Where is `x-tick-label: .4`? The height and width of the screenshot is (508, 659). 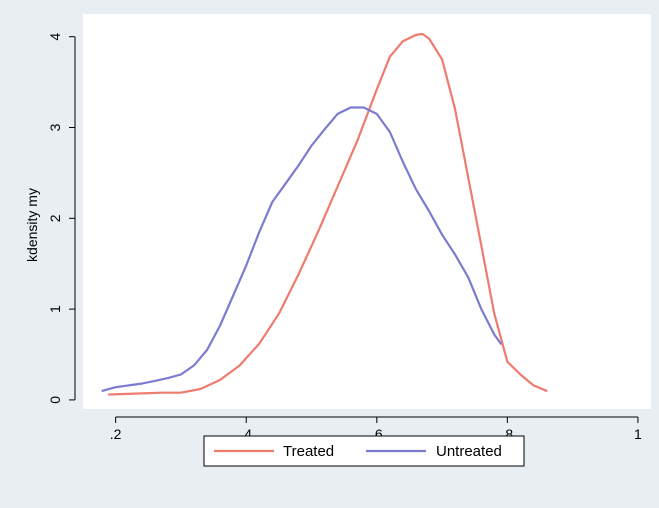
x-tick-label: .4 is located at coordinates (246, 434).